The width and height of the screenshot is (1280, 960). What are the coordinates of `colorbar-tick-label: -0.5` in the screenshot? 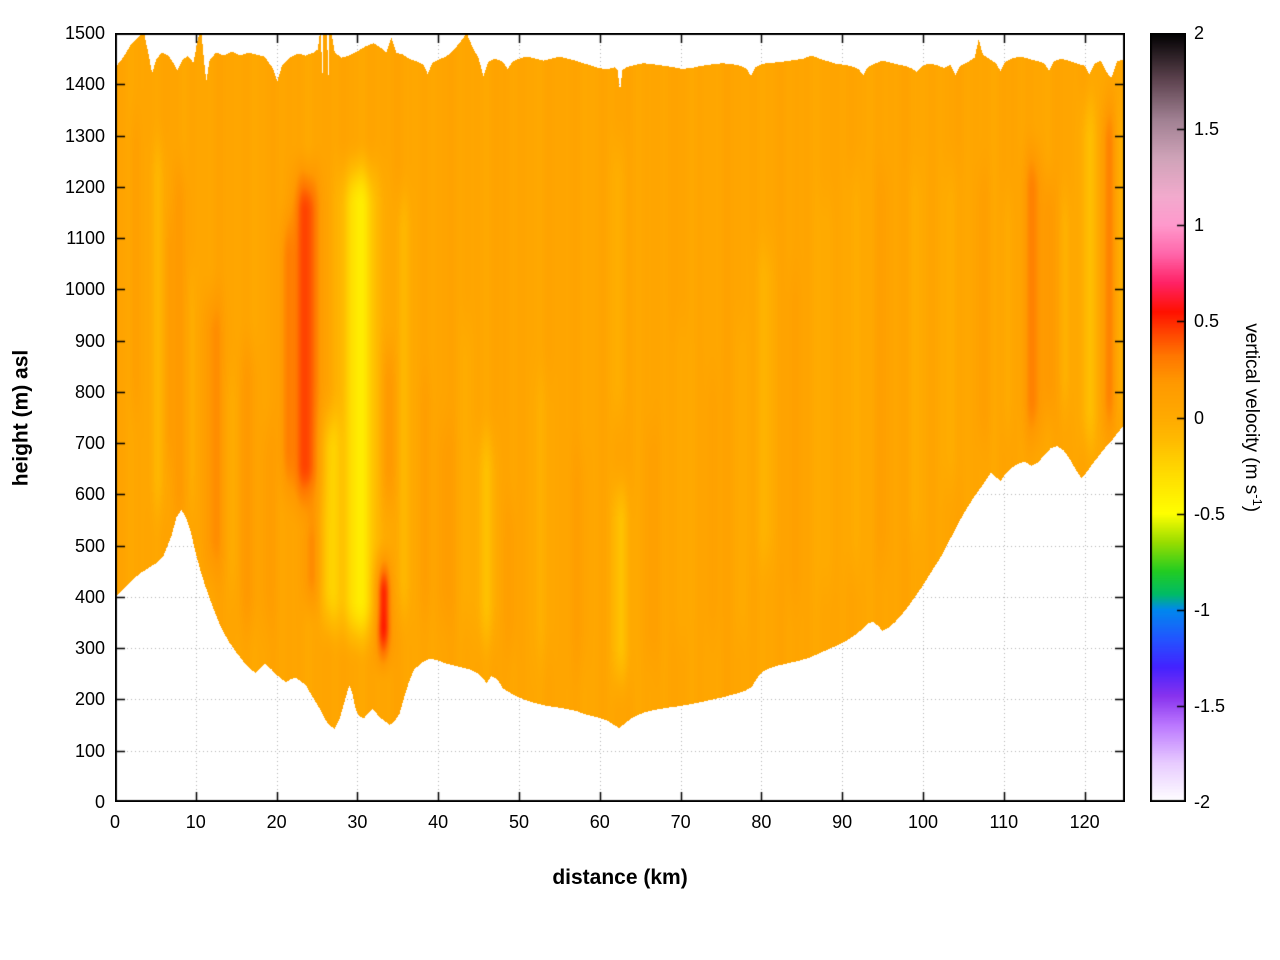 It's located at (1210, 513).